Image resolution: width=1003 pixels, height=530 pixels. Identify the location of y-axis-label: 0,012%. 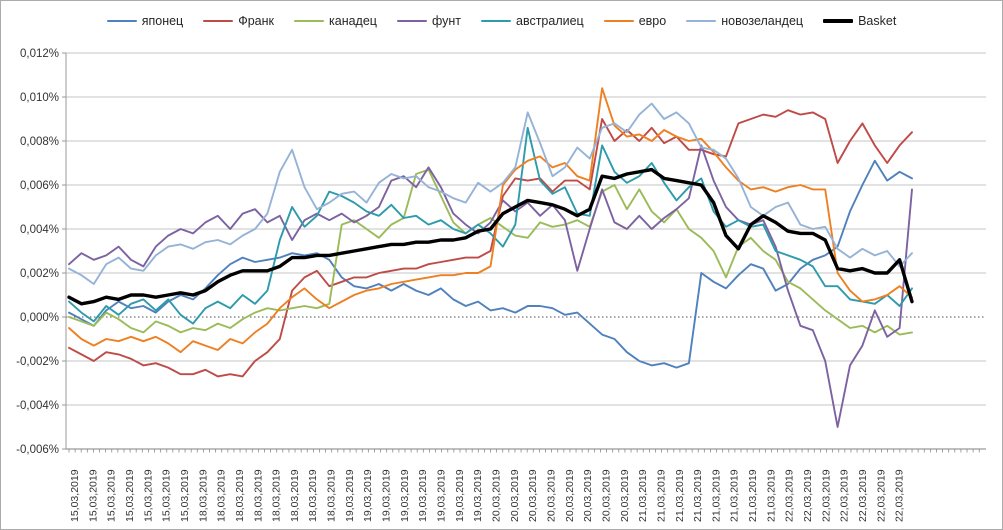
(39, 54).